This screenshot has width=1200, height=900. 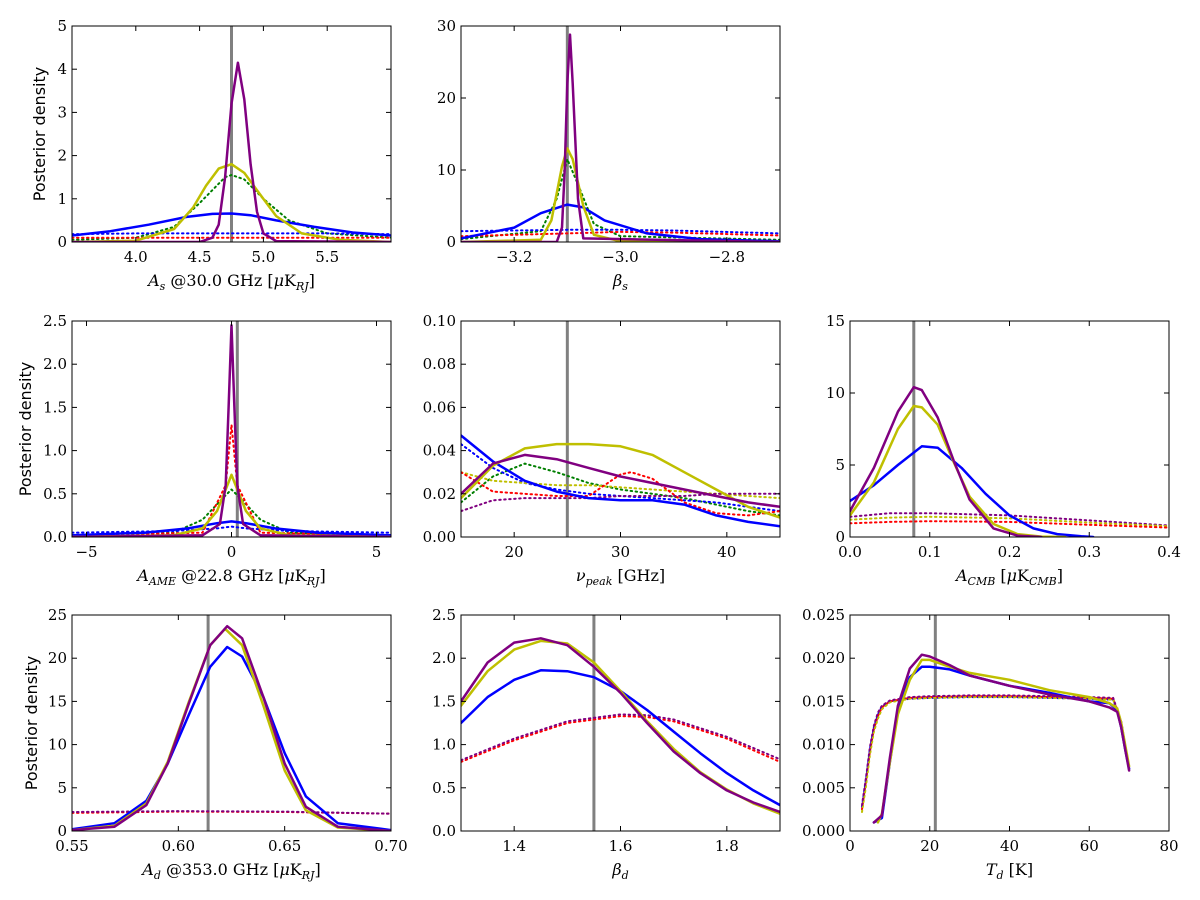 I want to click on x-label-rest: @22.8 GHz [, so click(x=230, y=575).